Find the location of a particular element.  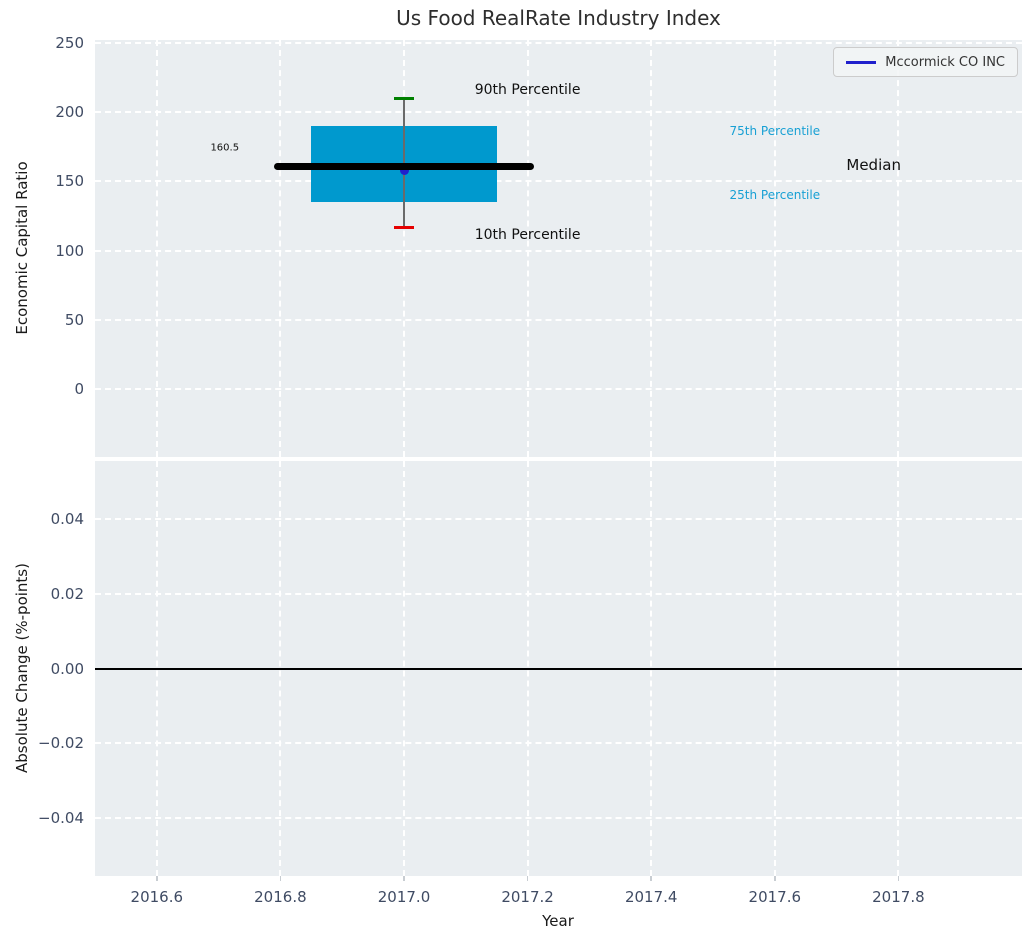

annotation-160-5: 160.5 is located at coordinates (225, 148).